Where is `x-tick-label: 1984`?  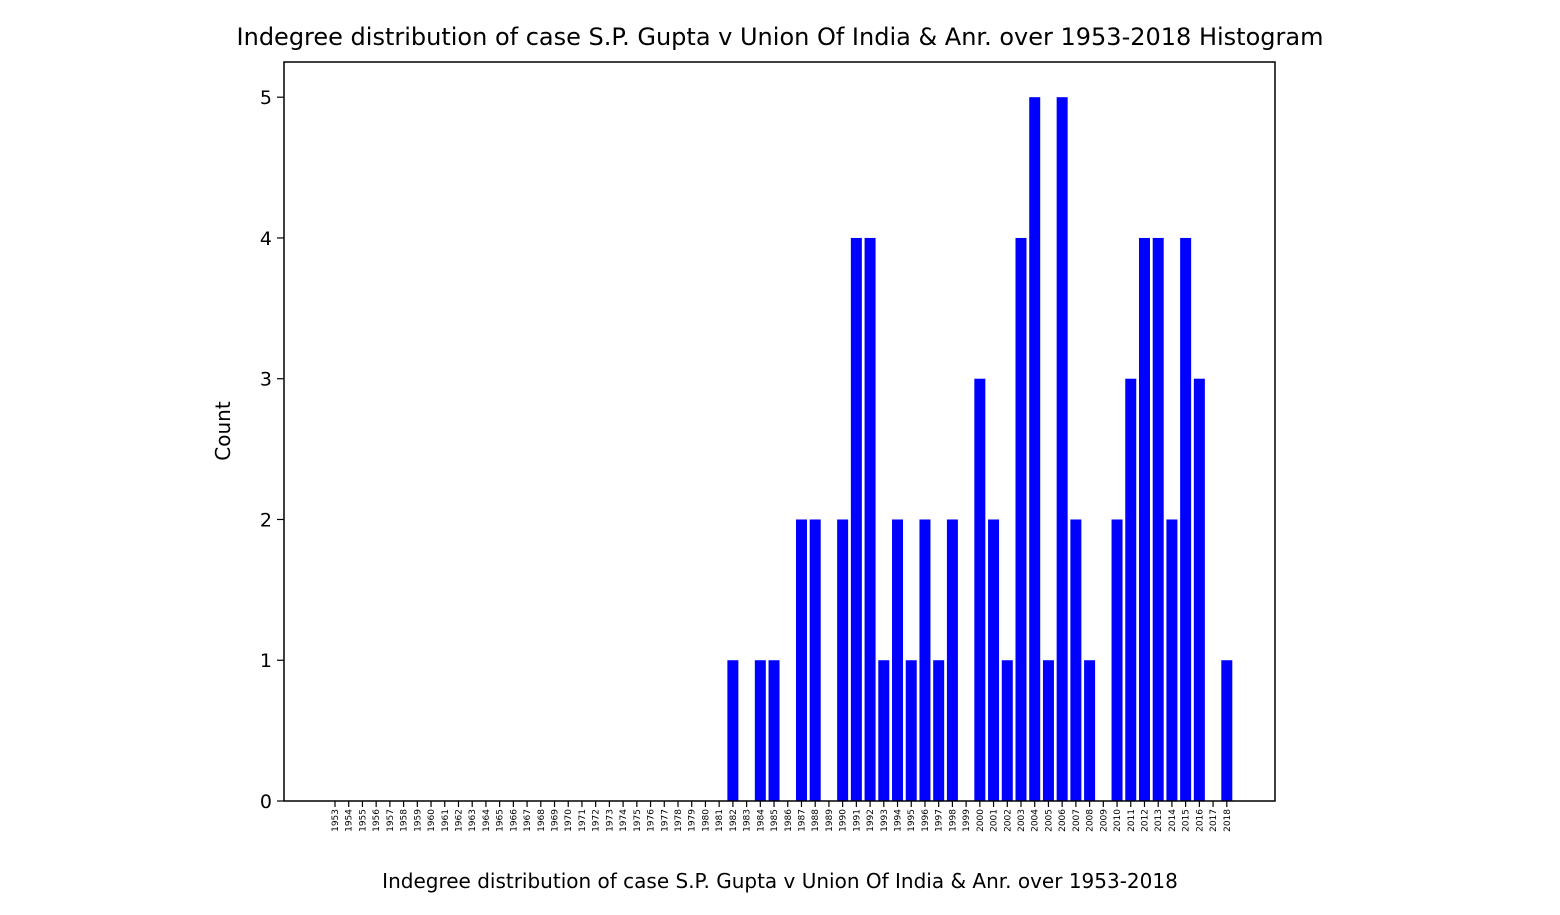 x-tick-label: 1984 is located at coordinates (761, 820).